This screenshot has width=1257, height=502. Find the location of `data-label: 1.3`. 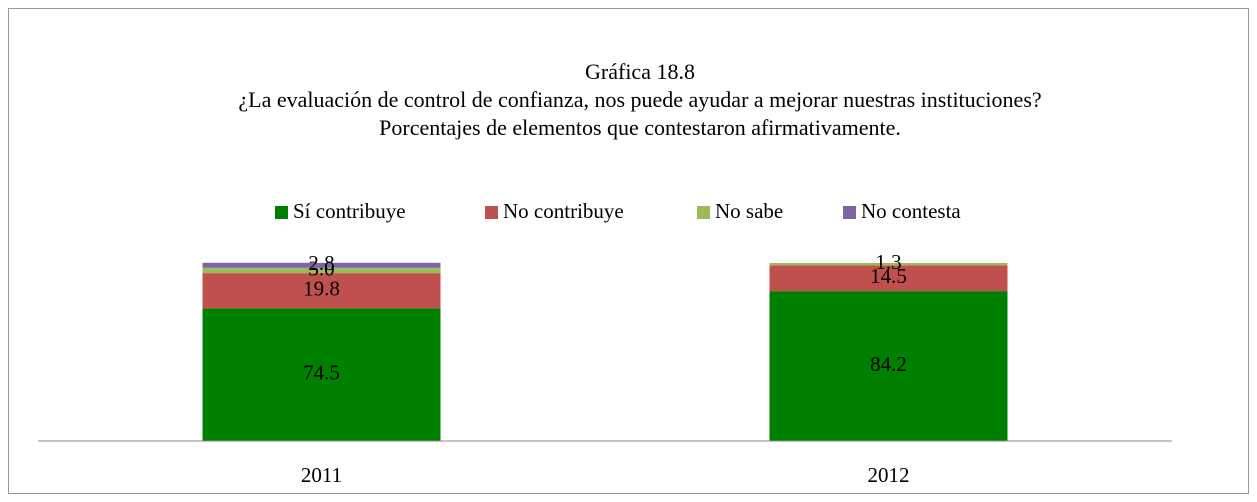

data-label: 1.3 is located at coordinates (888, 262).